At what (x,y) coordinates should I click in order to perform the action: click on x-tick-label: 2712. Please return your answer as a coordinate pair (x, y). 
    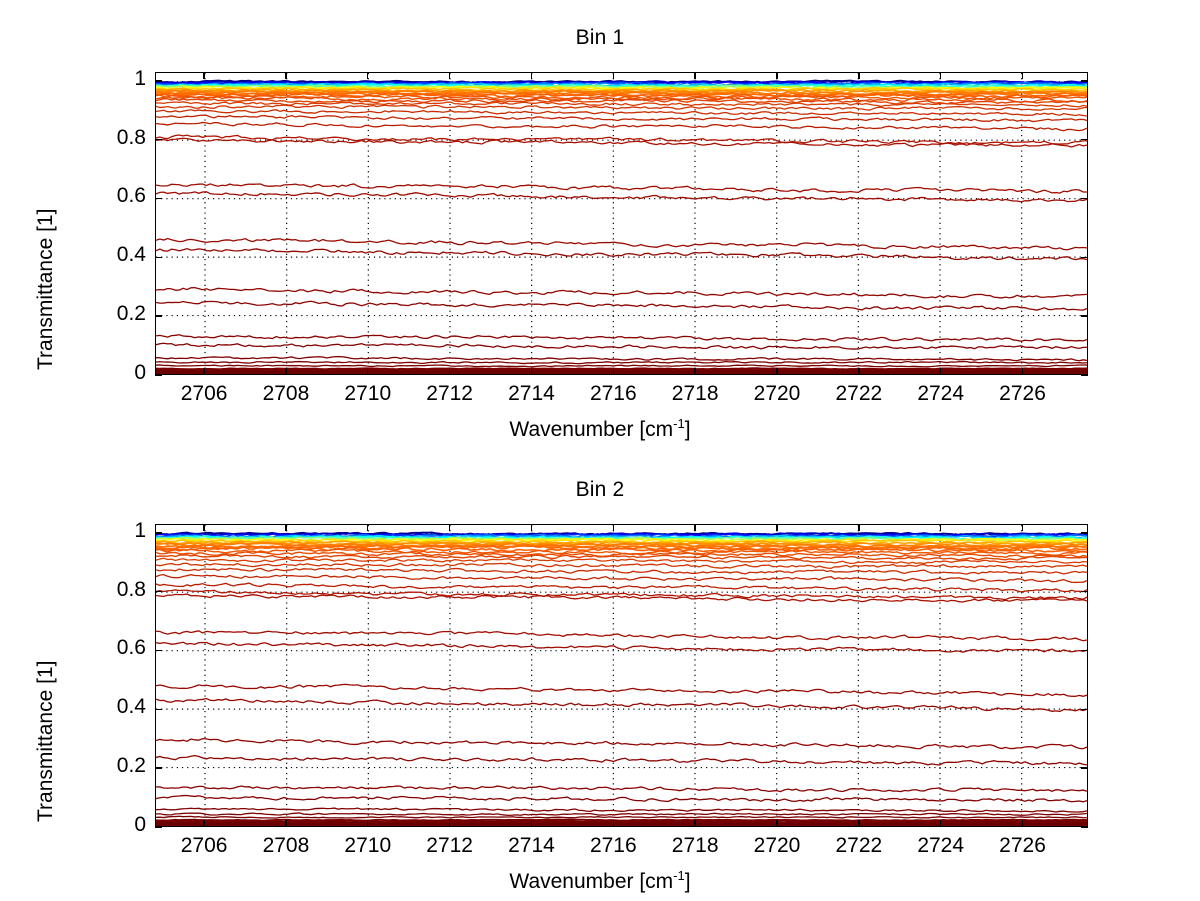
    Looking at the image, I should click on (449, 845).